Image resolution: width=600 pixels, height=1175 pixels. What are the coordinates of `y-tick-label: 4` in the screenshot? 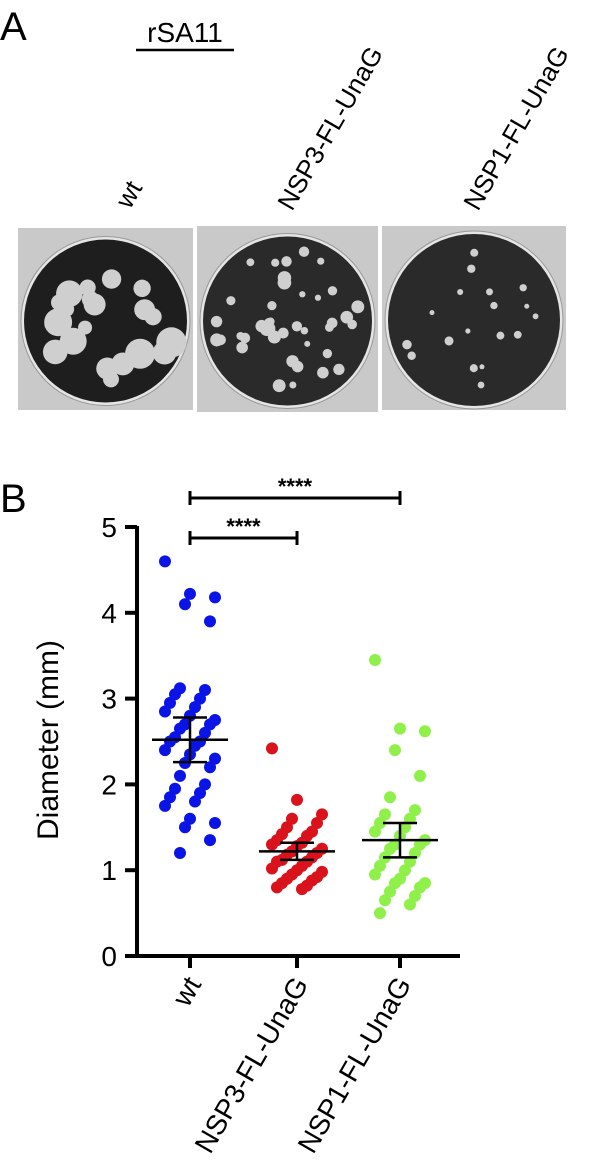 It's located at (109, 613).